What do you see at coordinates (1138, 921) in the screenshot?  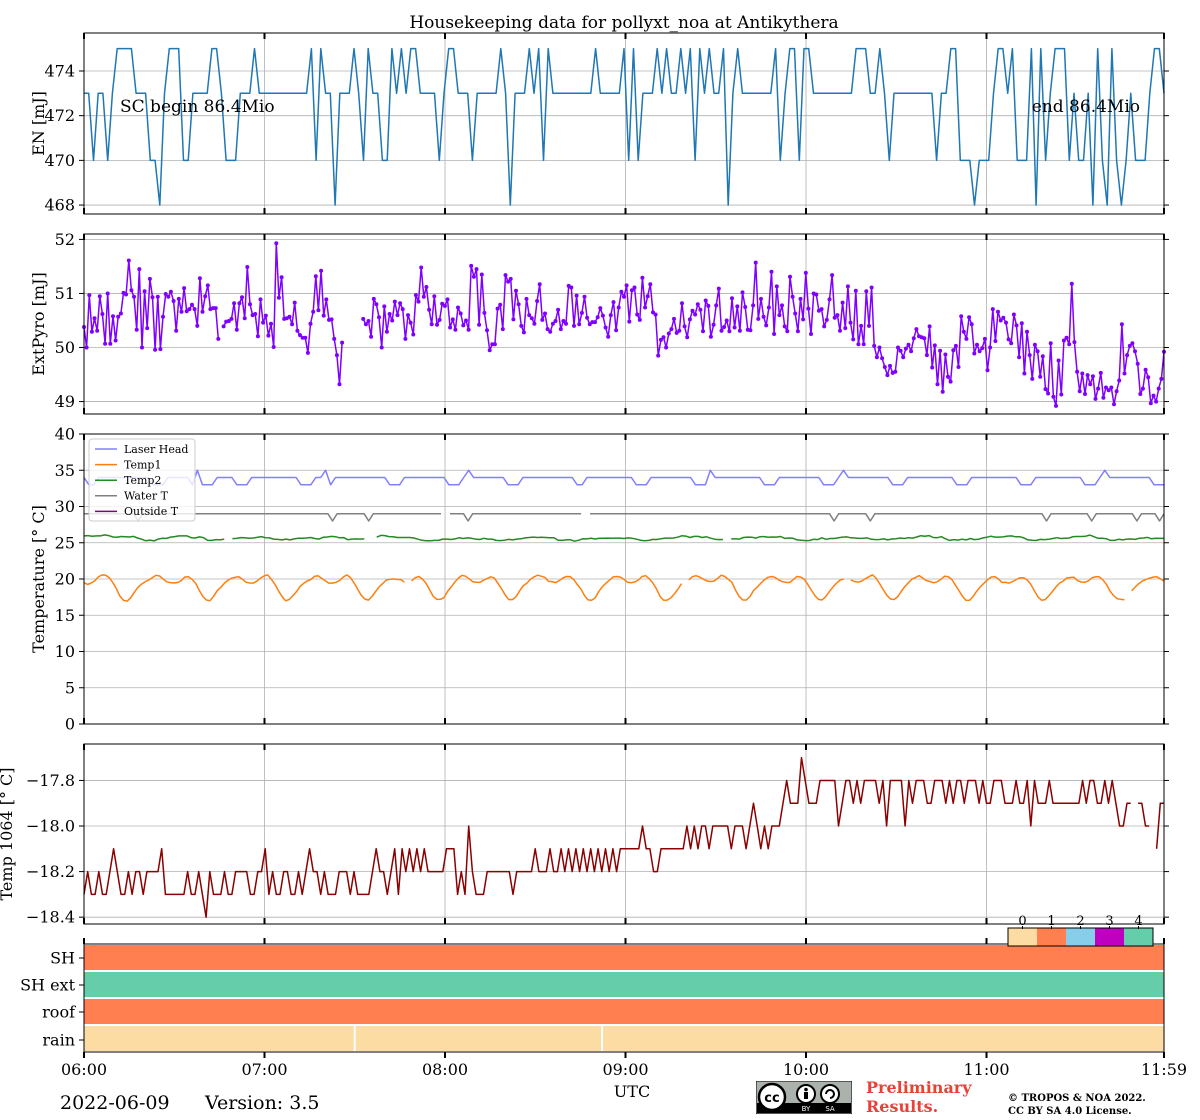 I see `colorbar-label: 4` at bounding box center [1138, 921].